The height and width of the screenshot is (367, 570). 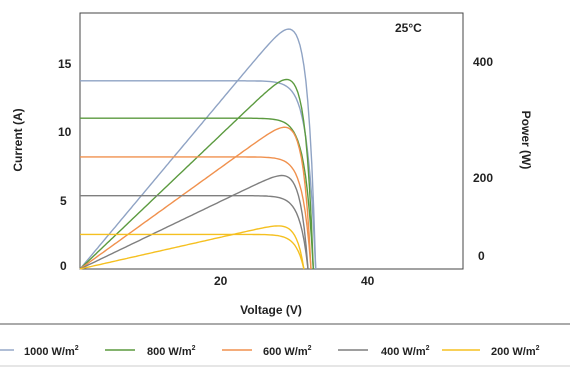 What do you see at coordinates (63, 266) in the screenshot?
I see `y-left-tick-0: 0` at bounding box center [63, 266].